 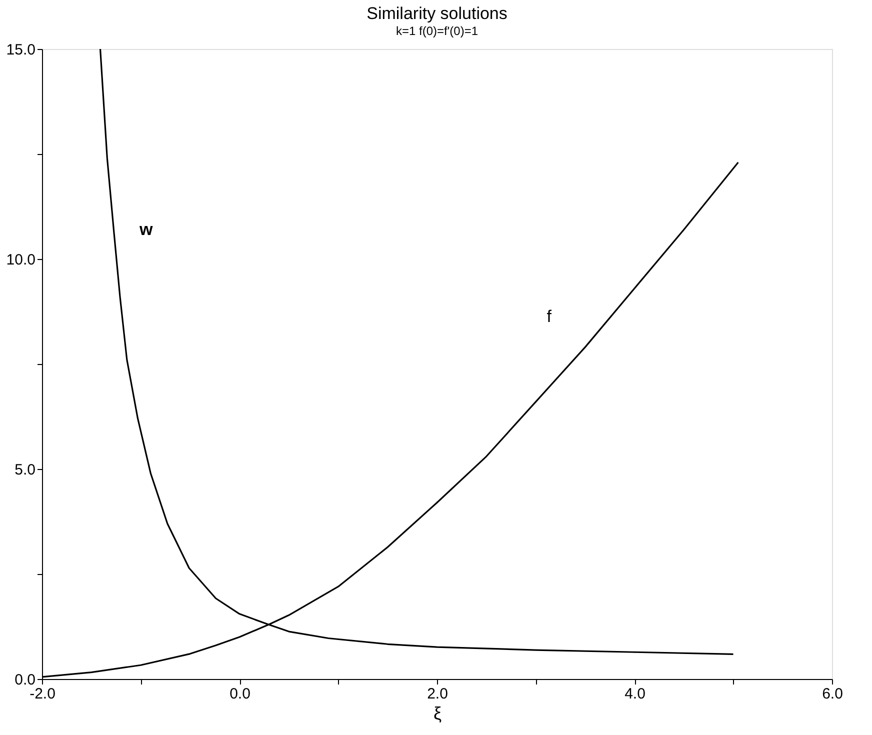 What do you see at coordinates (21, 260) in the screenshot?
I see `y-tick-label: 10.0` at bounding box center [21, 260].